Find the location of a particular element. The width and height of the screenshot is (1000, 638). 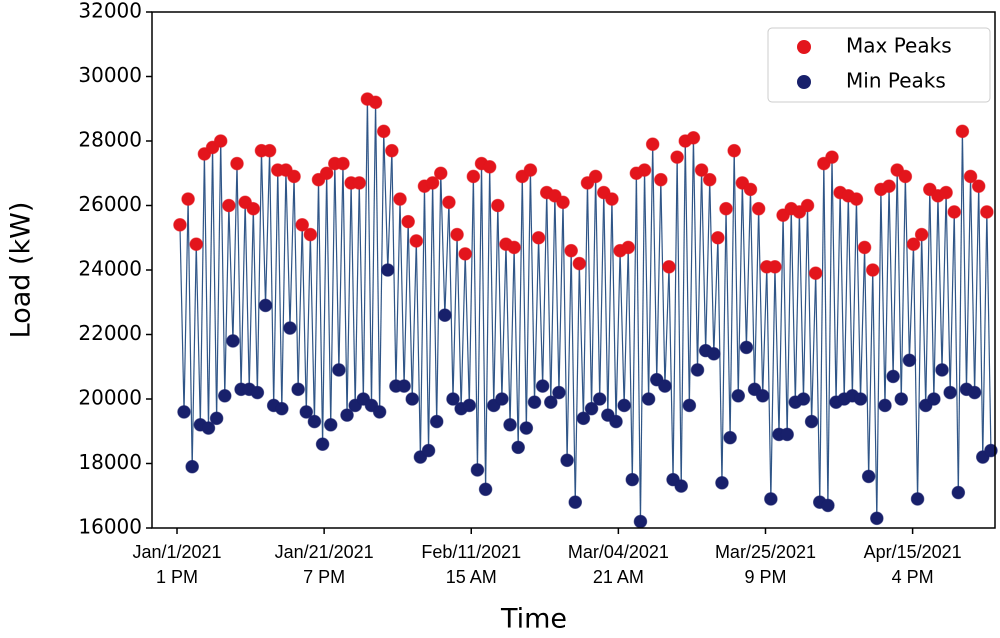

x-tick-label: Feb/11/2021 is located at coordinates (471, 552).